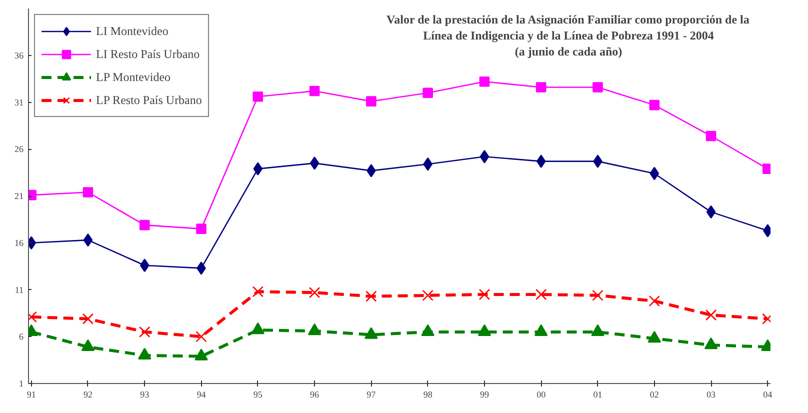 The width and height of the screenshot is (808, 413). What do you see at coordinates (145, 395) in the screenshot?
I see `x-tick-label: 93` at bounding box center [145, 395].